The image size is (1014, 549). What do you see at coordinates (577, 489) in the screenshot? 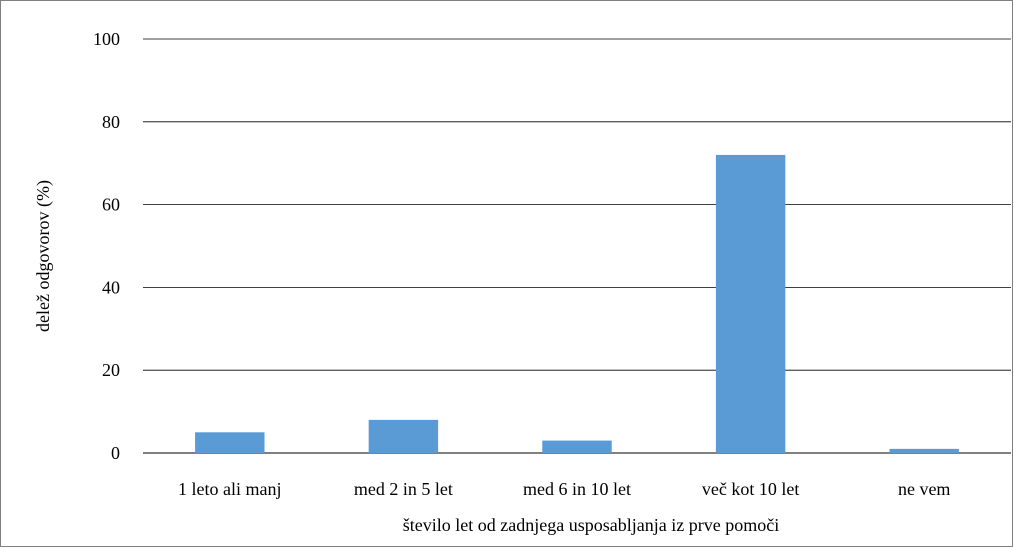
I see `x-tick-label: med 6 in 10 let` at bounding box center [577, 489].